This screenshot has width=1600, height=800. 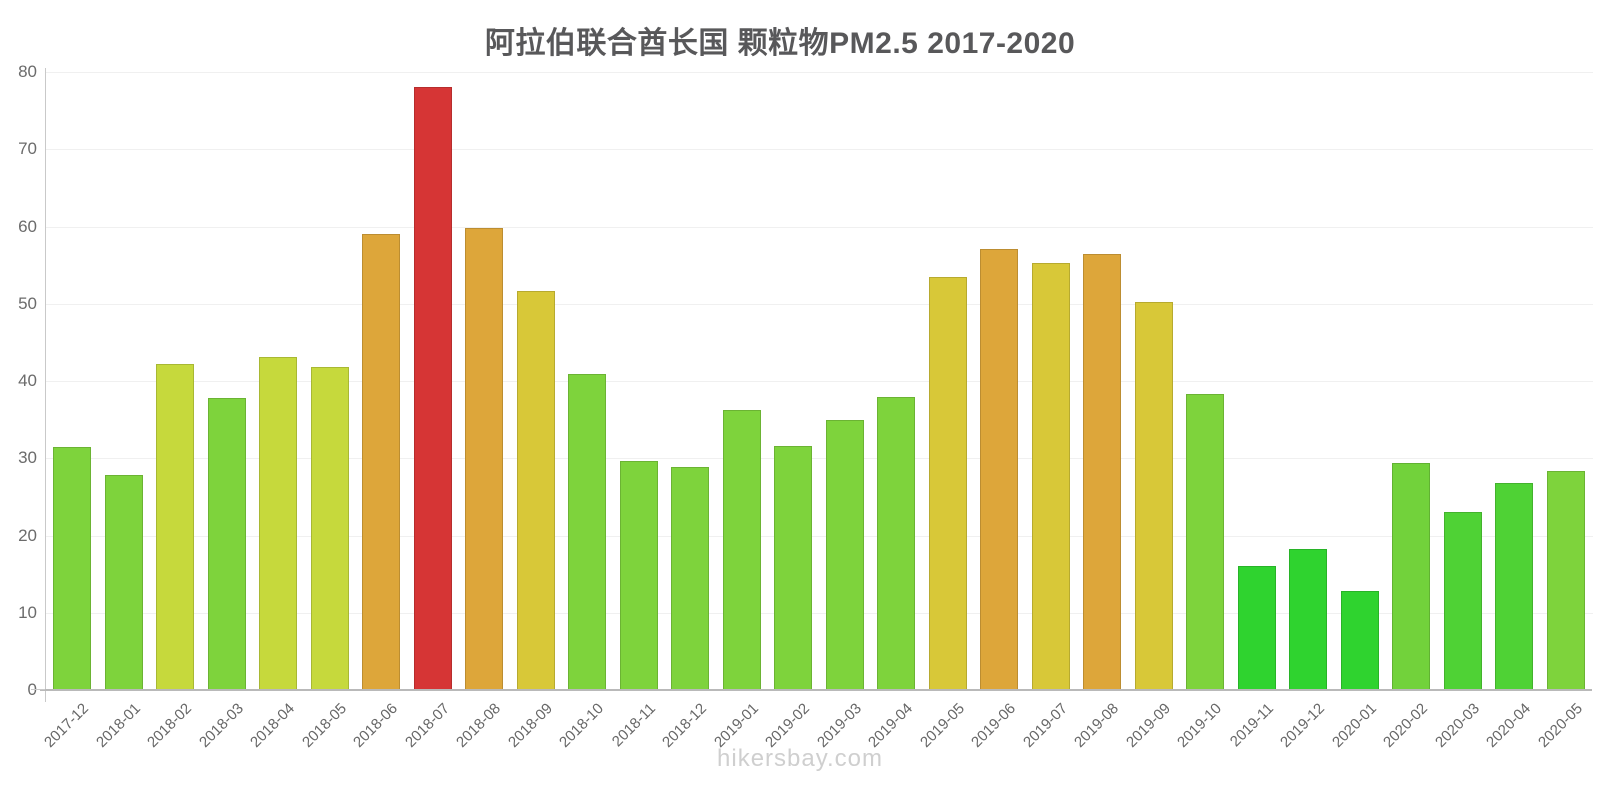 What do you see at coordinates (942, 725) in the screenshot?
I see `x-axis-label-2019-05: 2019-05` at bounding box center [942, 725].